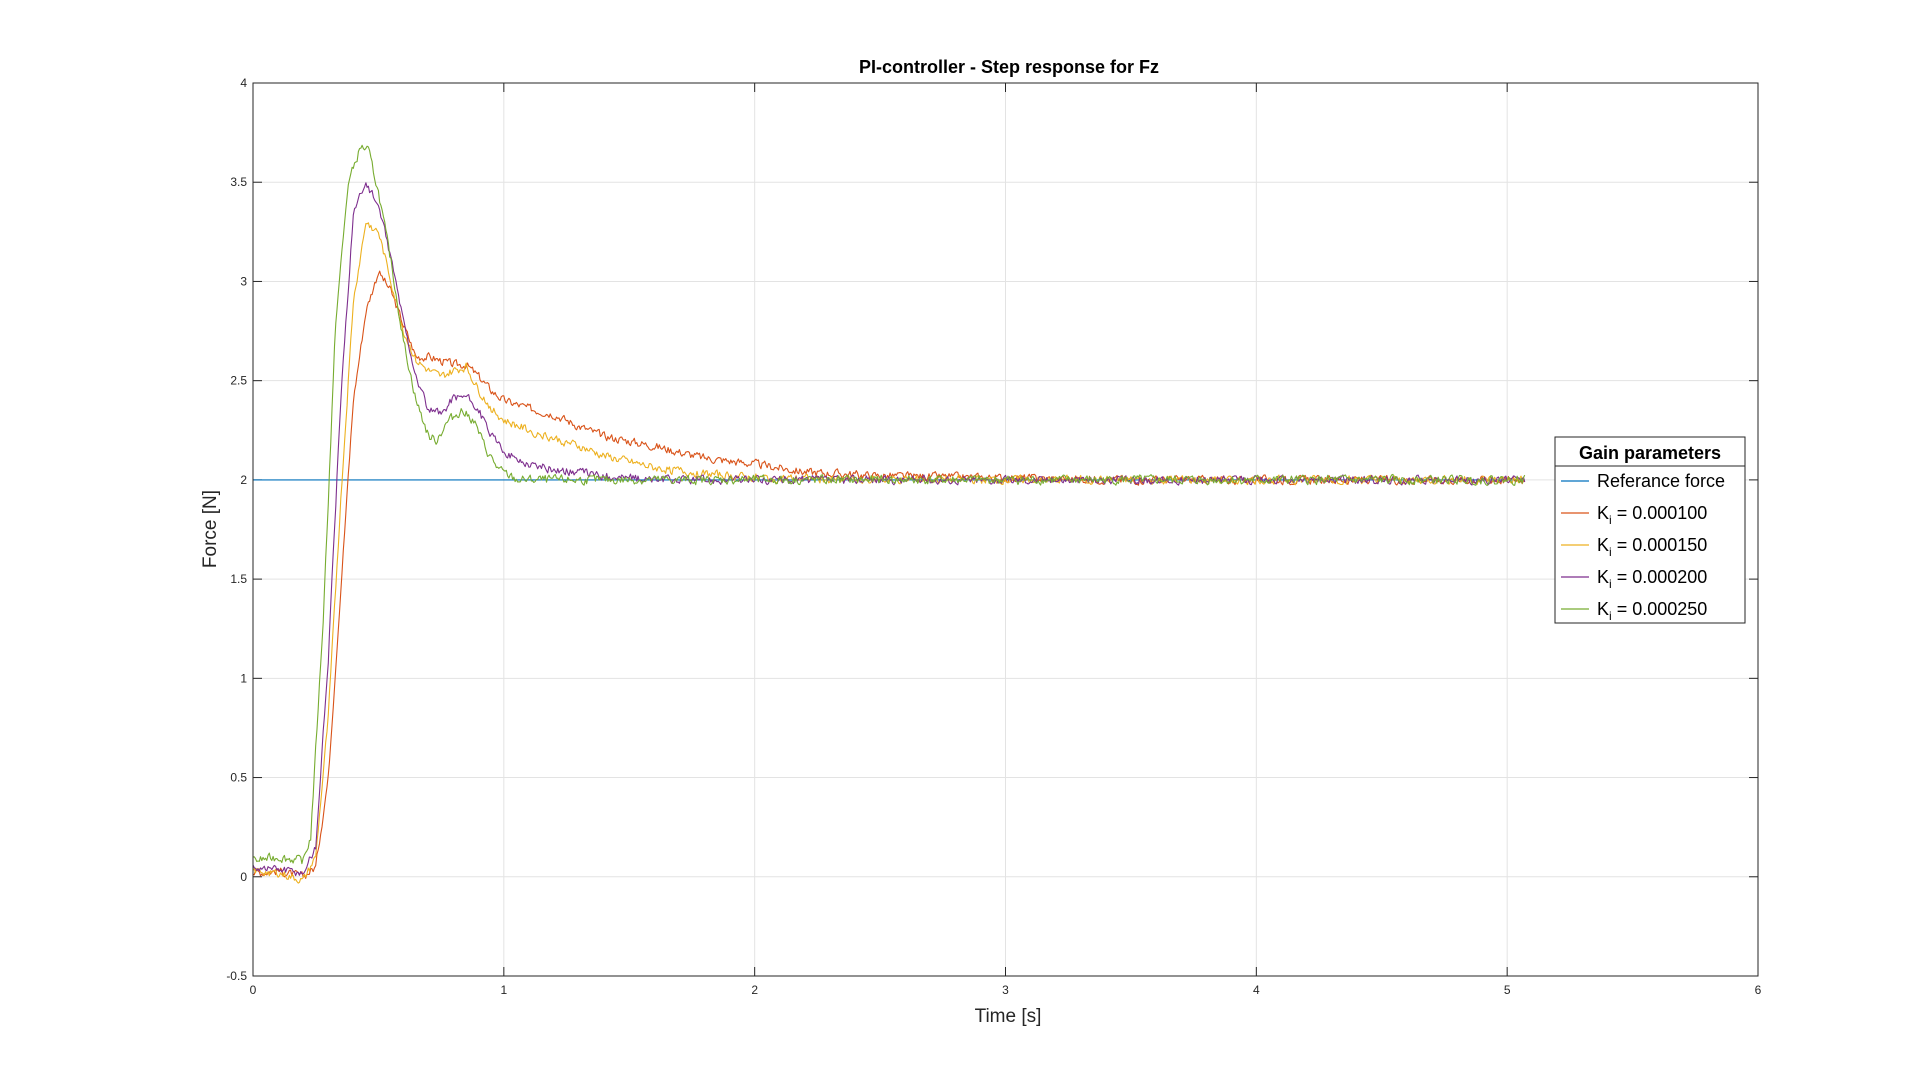 This screenshot has height=1084, width=1920. I want to click on legend-label-4: Ki = 0.000250, so click(1652, 611).